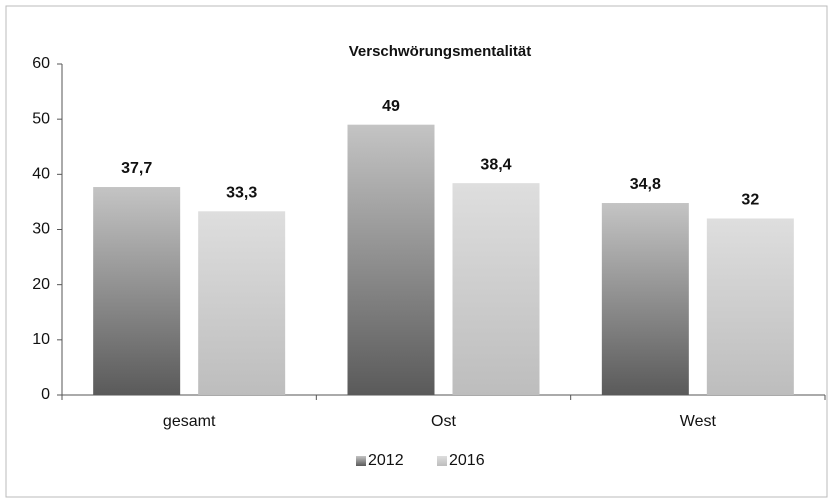 This screenshot has height=503, width=833. Describe the element at coordinates (41, 174) in the screenshot. I see `y-tick-label: 40` at that location.